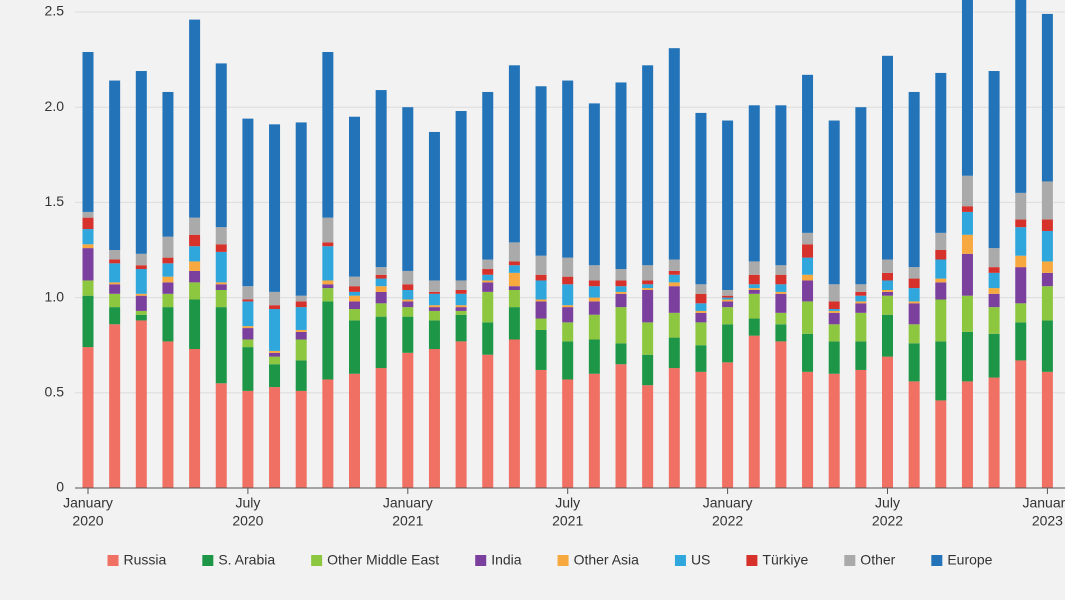 The height and width of the screenshot is (600, 1065). Describe the element at coordinates (727, 521) in the screenshot. I see `x-tick-label: 2022` at that location.